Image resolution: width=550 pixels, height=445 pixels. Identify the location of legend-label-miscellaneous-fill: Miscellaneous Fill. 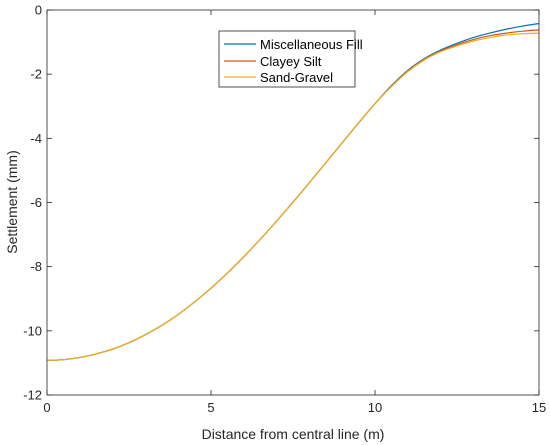
(311, 44).